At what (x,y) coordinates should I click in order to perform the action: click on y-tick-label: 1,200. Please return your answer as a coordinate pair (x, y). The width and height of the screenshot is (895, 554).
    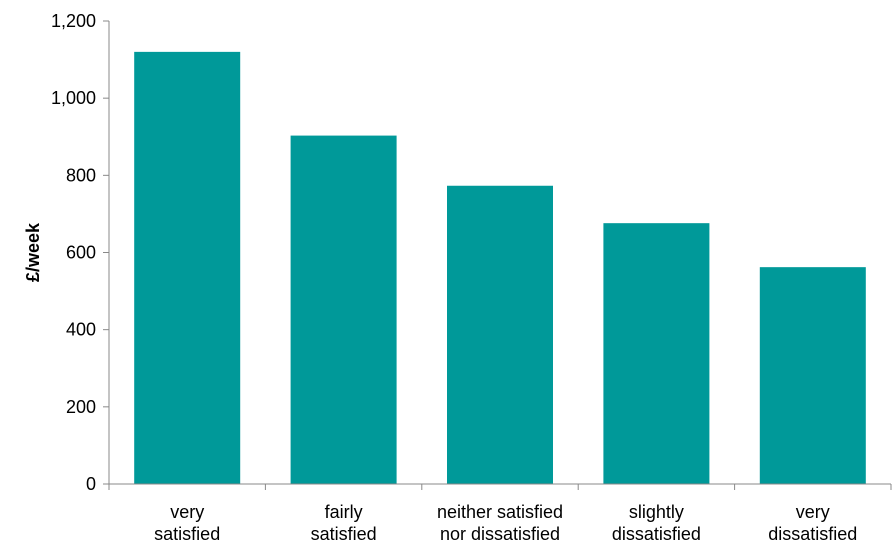
    Looking at the image, I should click on (73, 21).